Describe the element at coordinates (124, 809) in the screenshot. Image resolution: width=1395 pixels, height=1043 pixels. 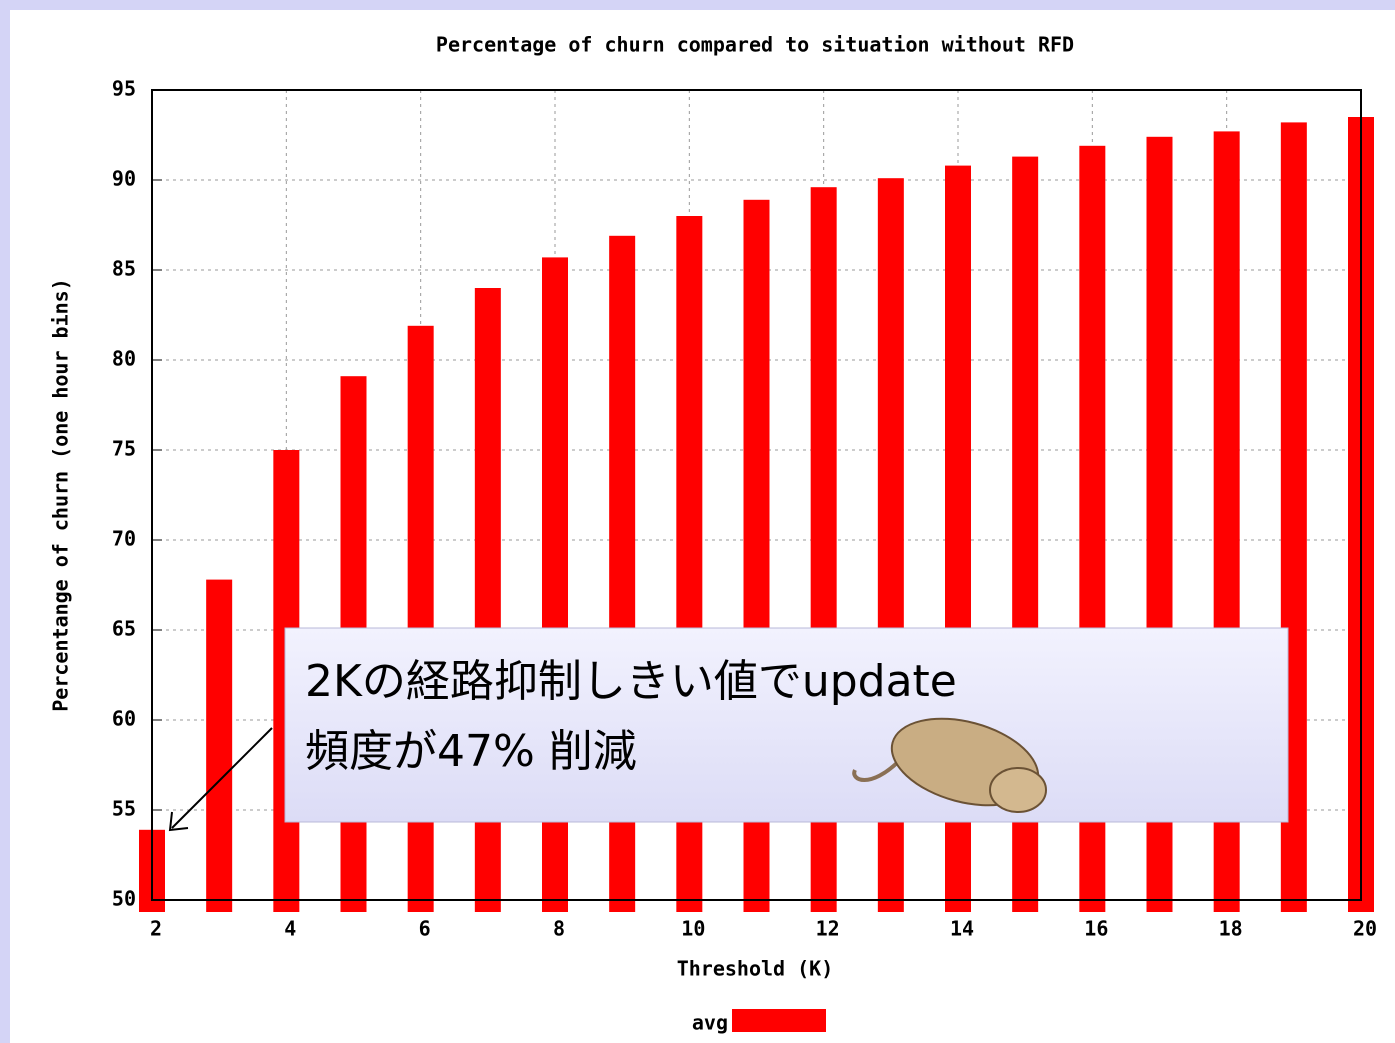
I see `y-tick-label: 55` at that location.